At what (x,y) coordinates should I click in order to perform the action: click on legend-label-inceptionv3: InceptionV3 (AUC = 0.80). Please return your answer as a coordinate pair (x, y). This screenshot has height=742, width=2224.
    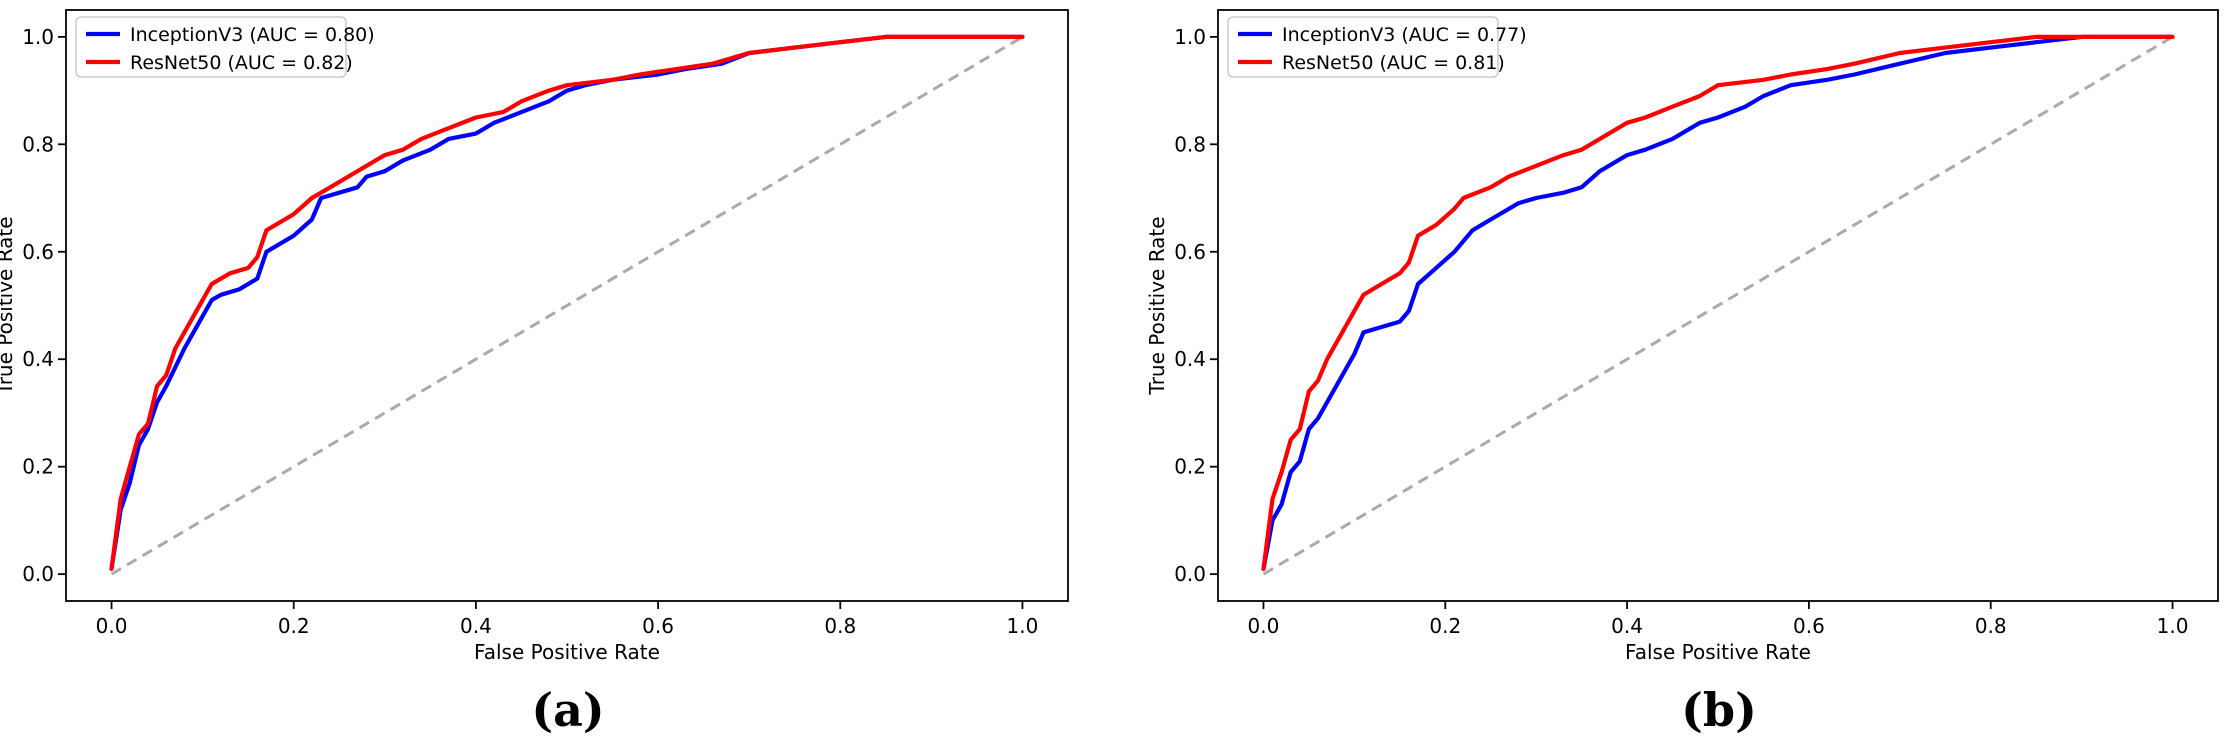
    Looking at the image, I should click on (252, 35).